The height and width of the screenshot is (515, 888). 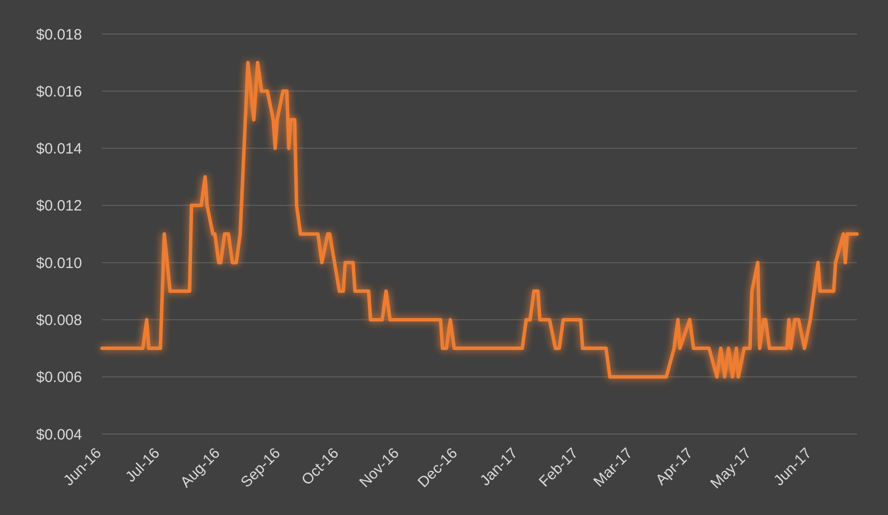 What do you see at coordinates (59, 377) in the screenshot?
I see `y-tick-label: $0.006` at bounding box center [59, 377].